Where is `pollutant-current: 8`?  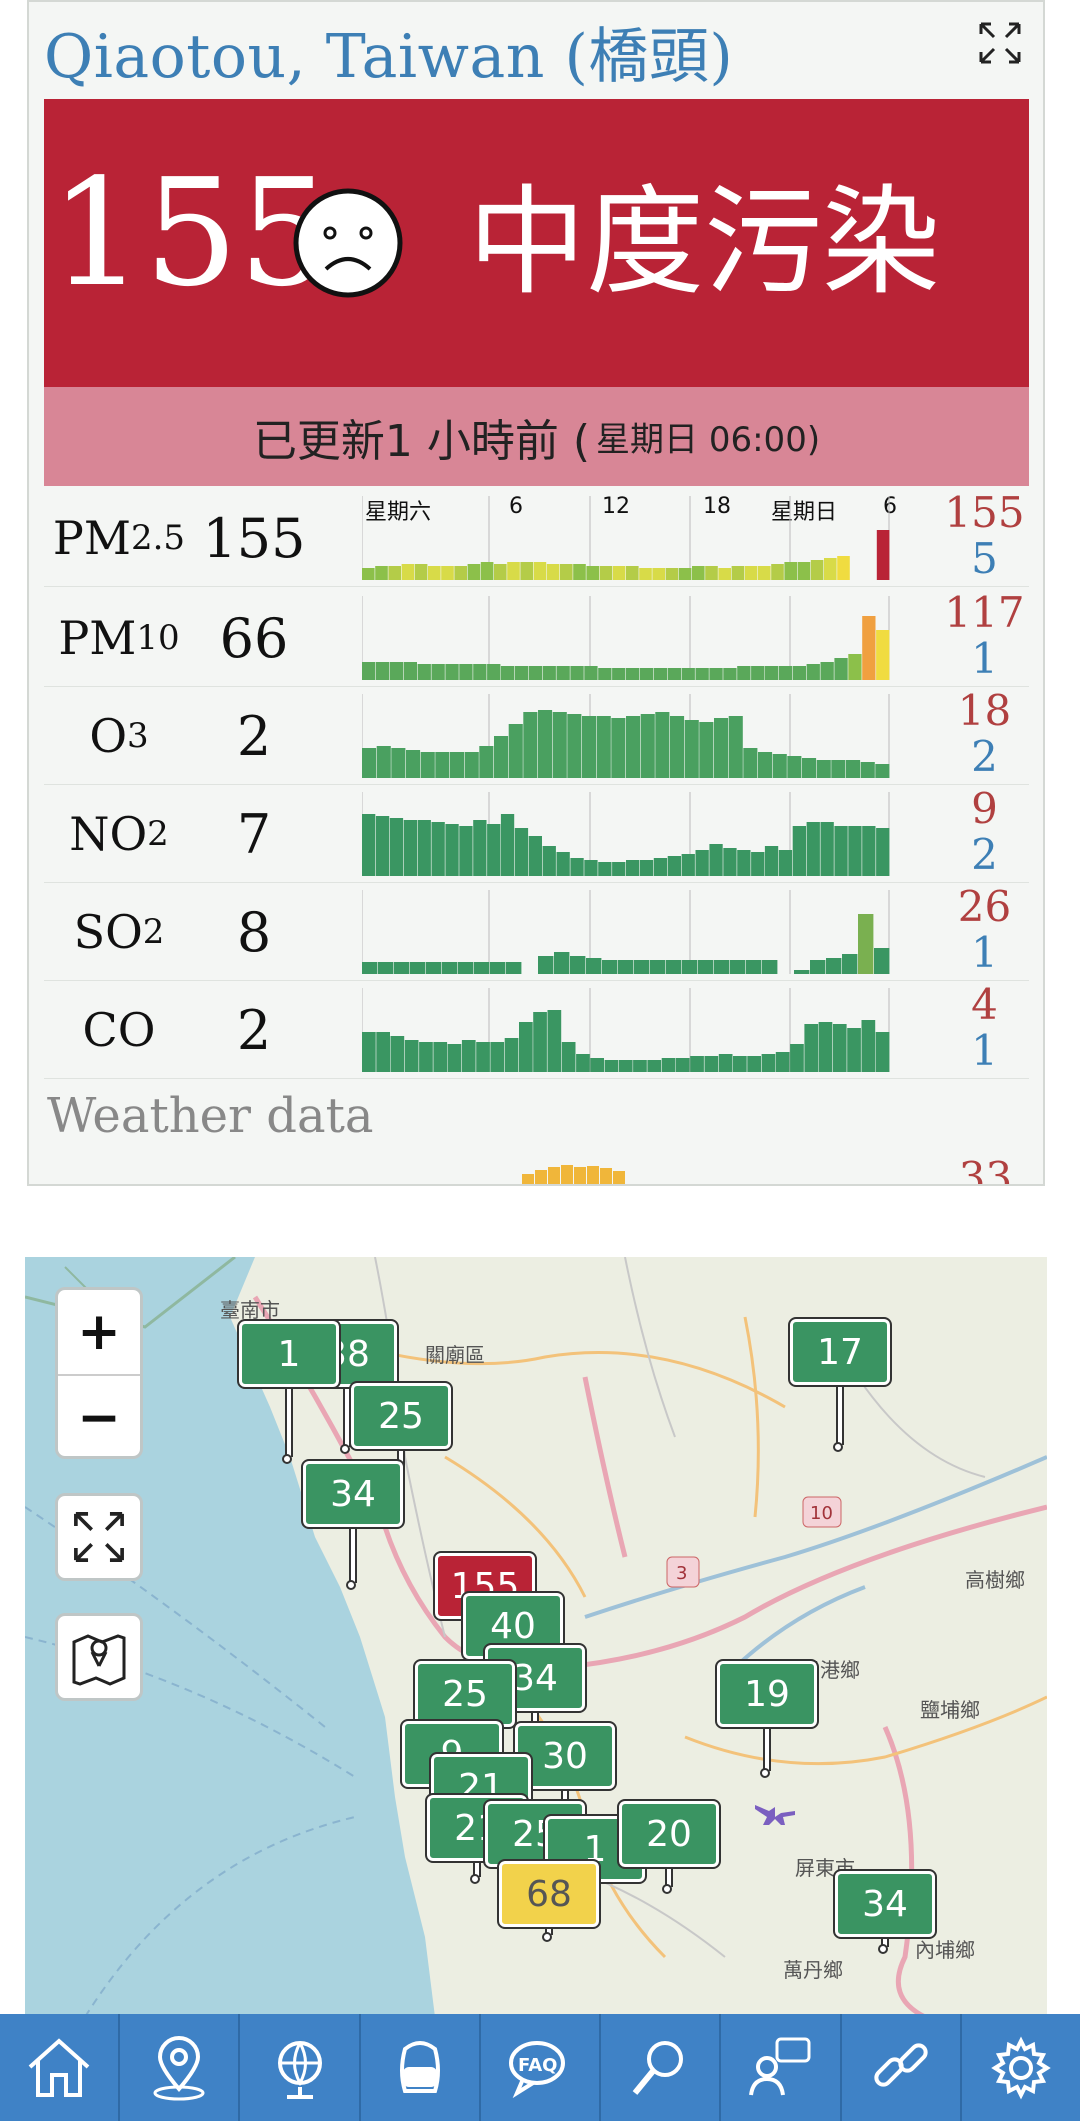
pollutant-current: 8 is located at coordinates (254, 932).